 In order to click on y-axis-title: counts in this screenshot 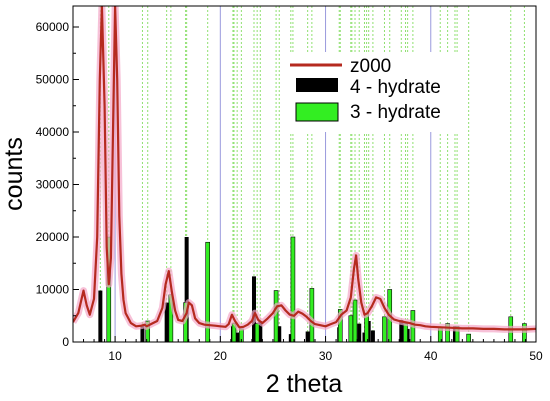, I will do `click(14, 174)`.